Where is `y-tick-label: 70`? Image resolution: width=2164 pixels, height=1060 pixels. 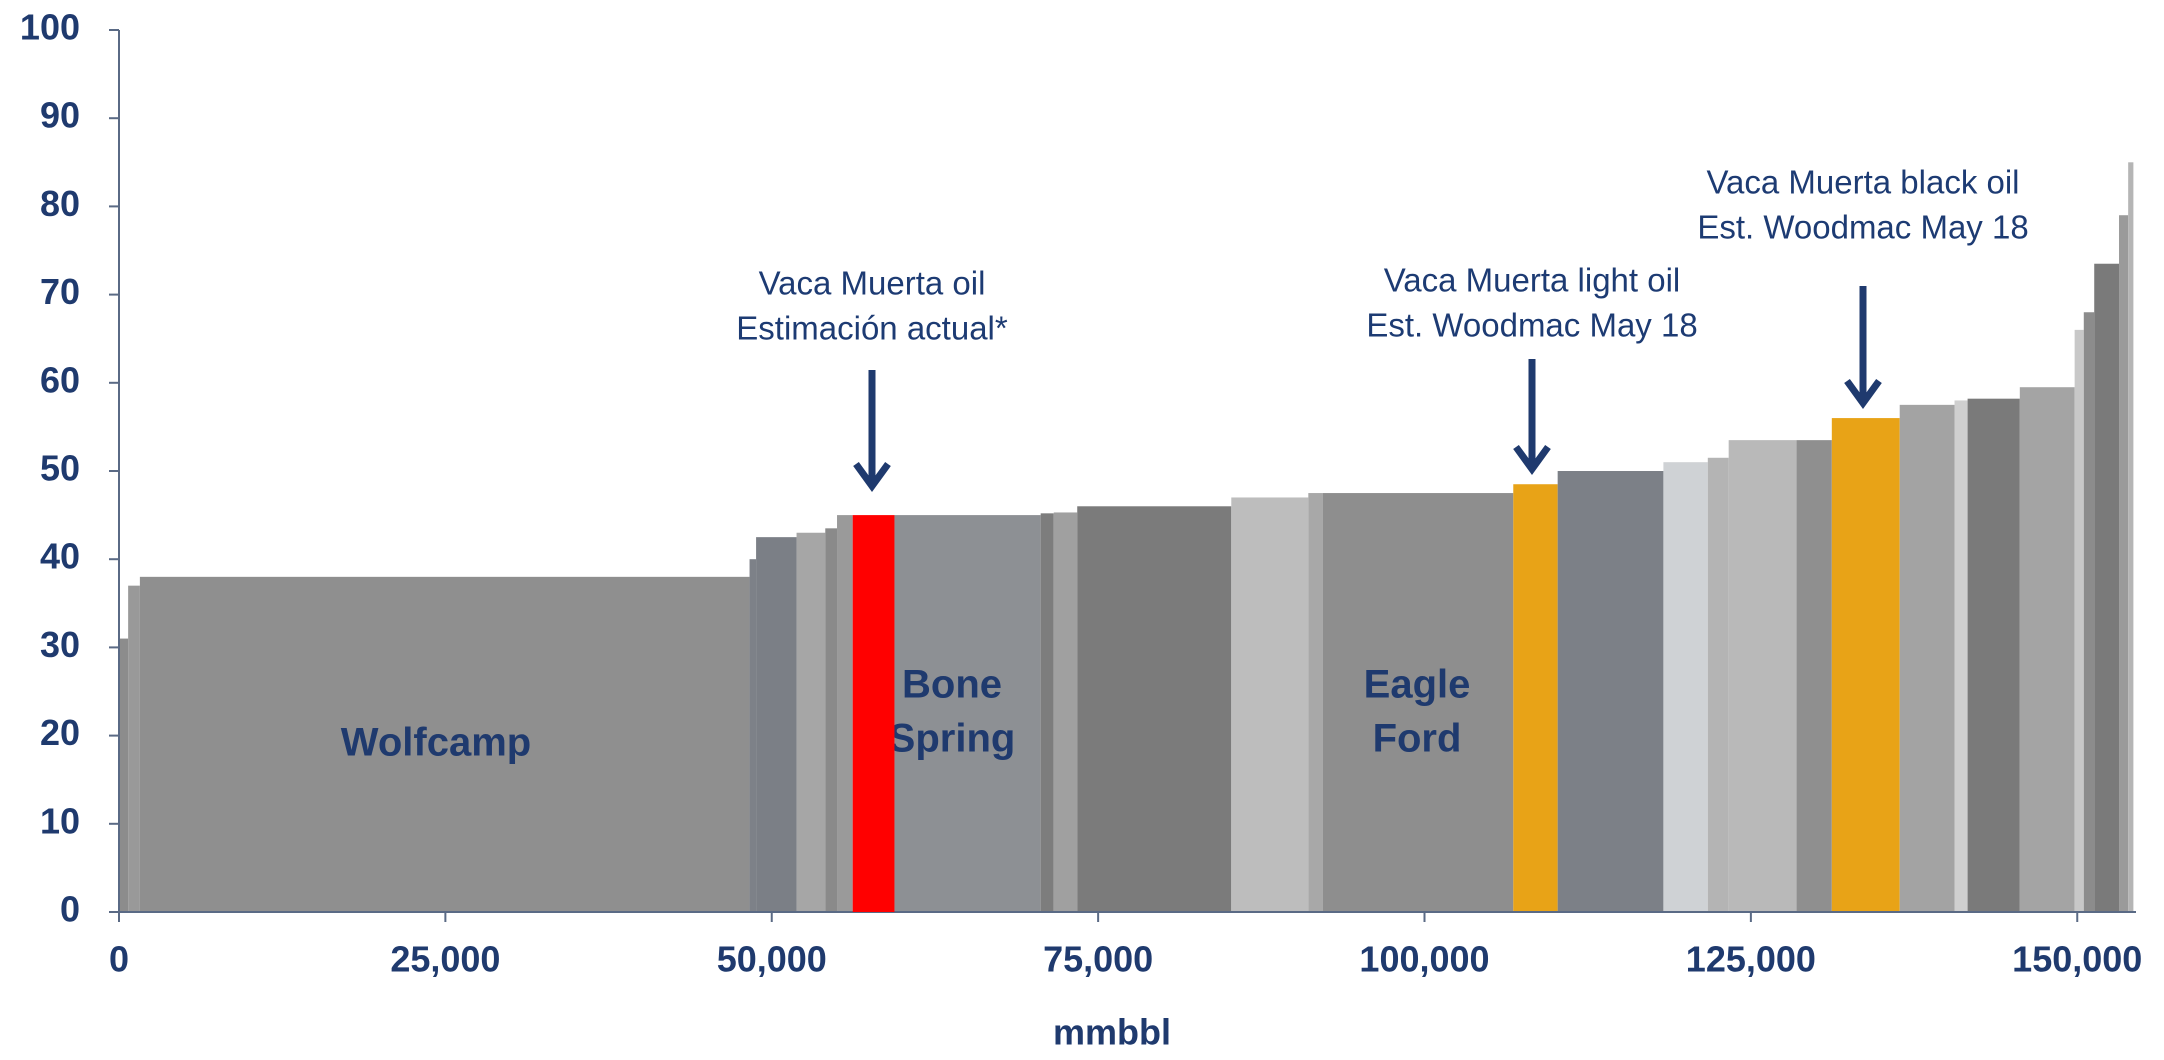
y-tick-label: 70 is located at coordinates (60, 291).